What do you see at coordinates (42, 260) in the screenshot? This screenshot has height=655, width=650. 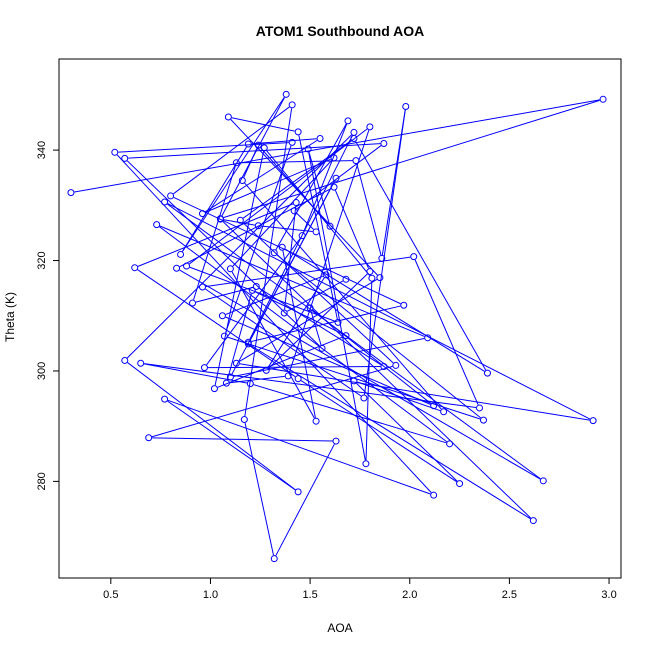 I see `y-tick-label: 320` at bounding box center [42, 260].